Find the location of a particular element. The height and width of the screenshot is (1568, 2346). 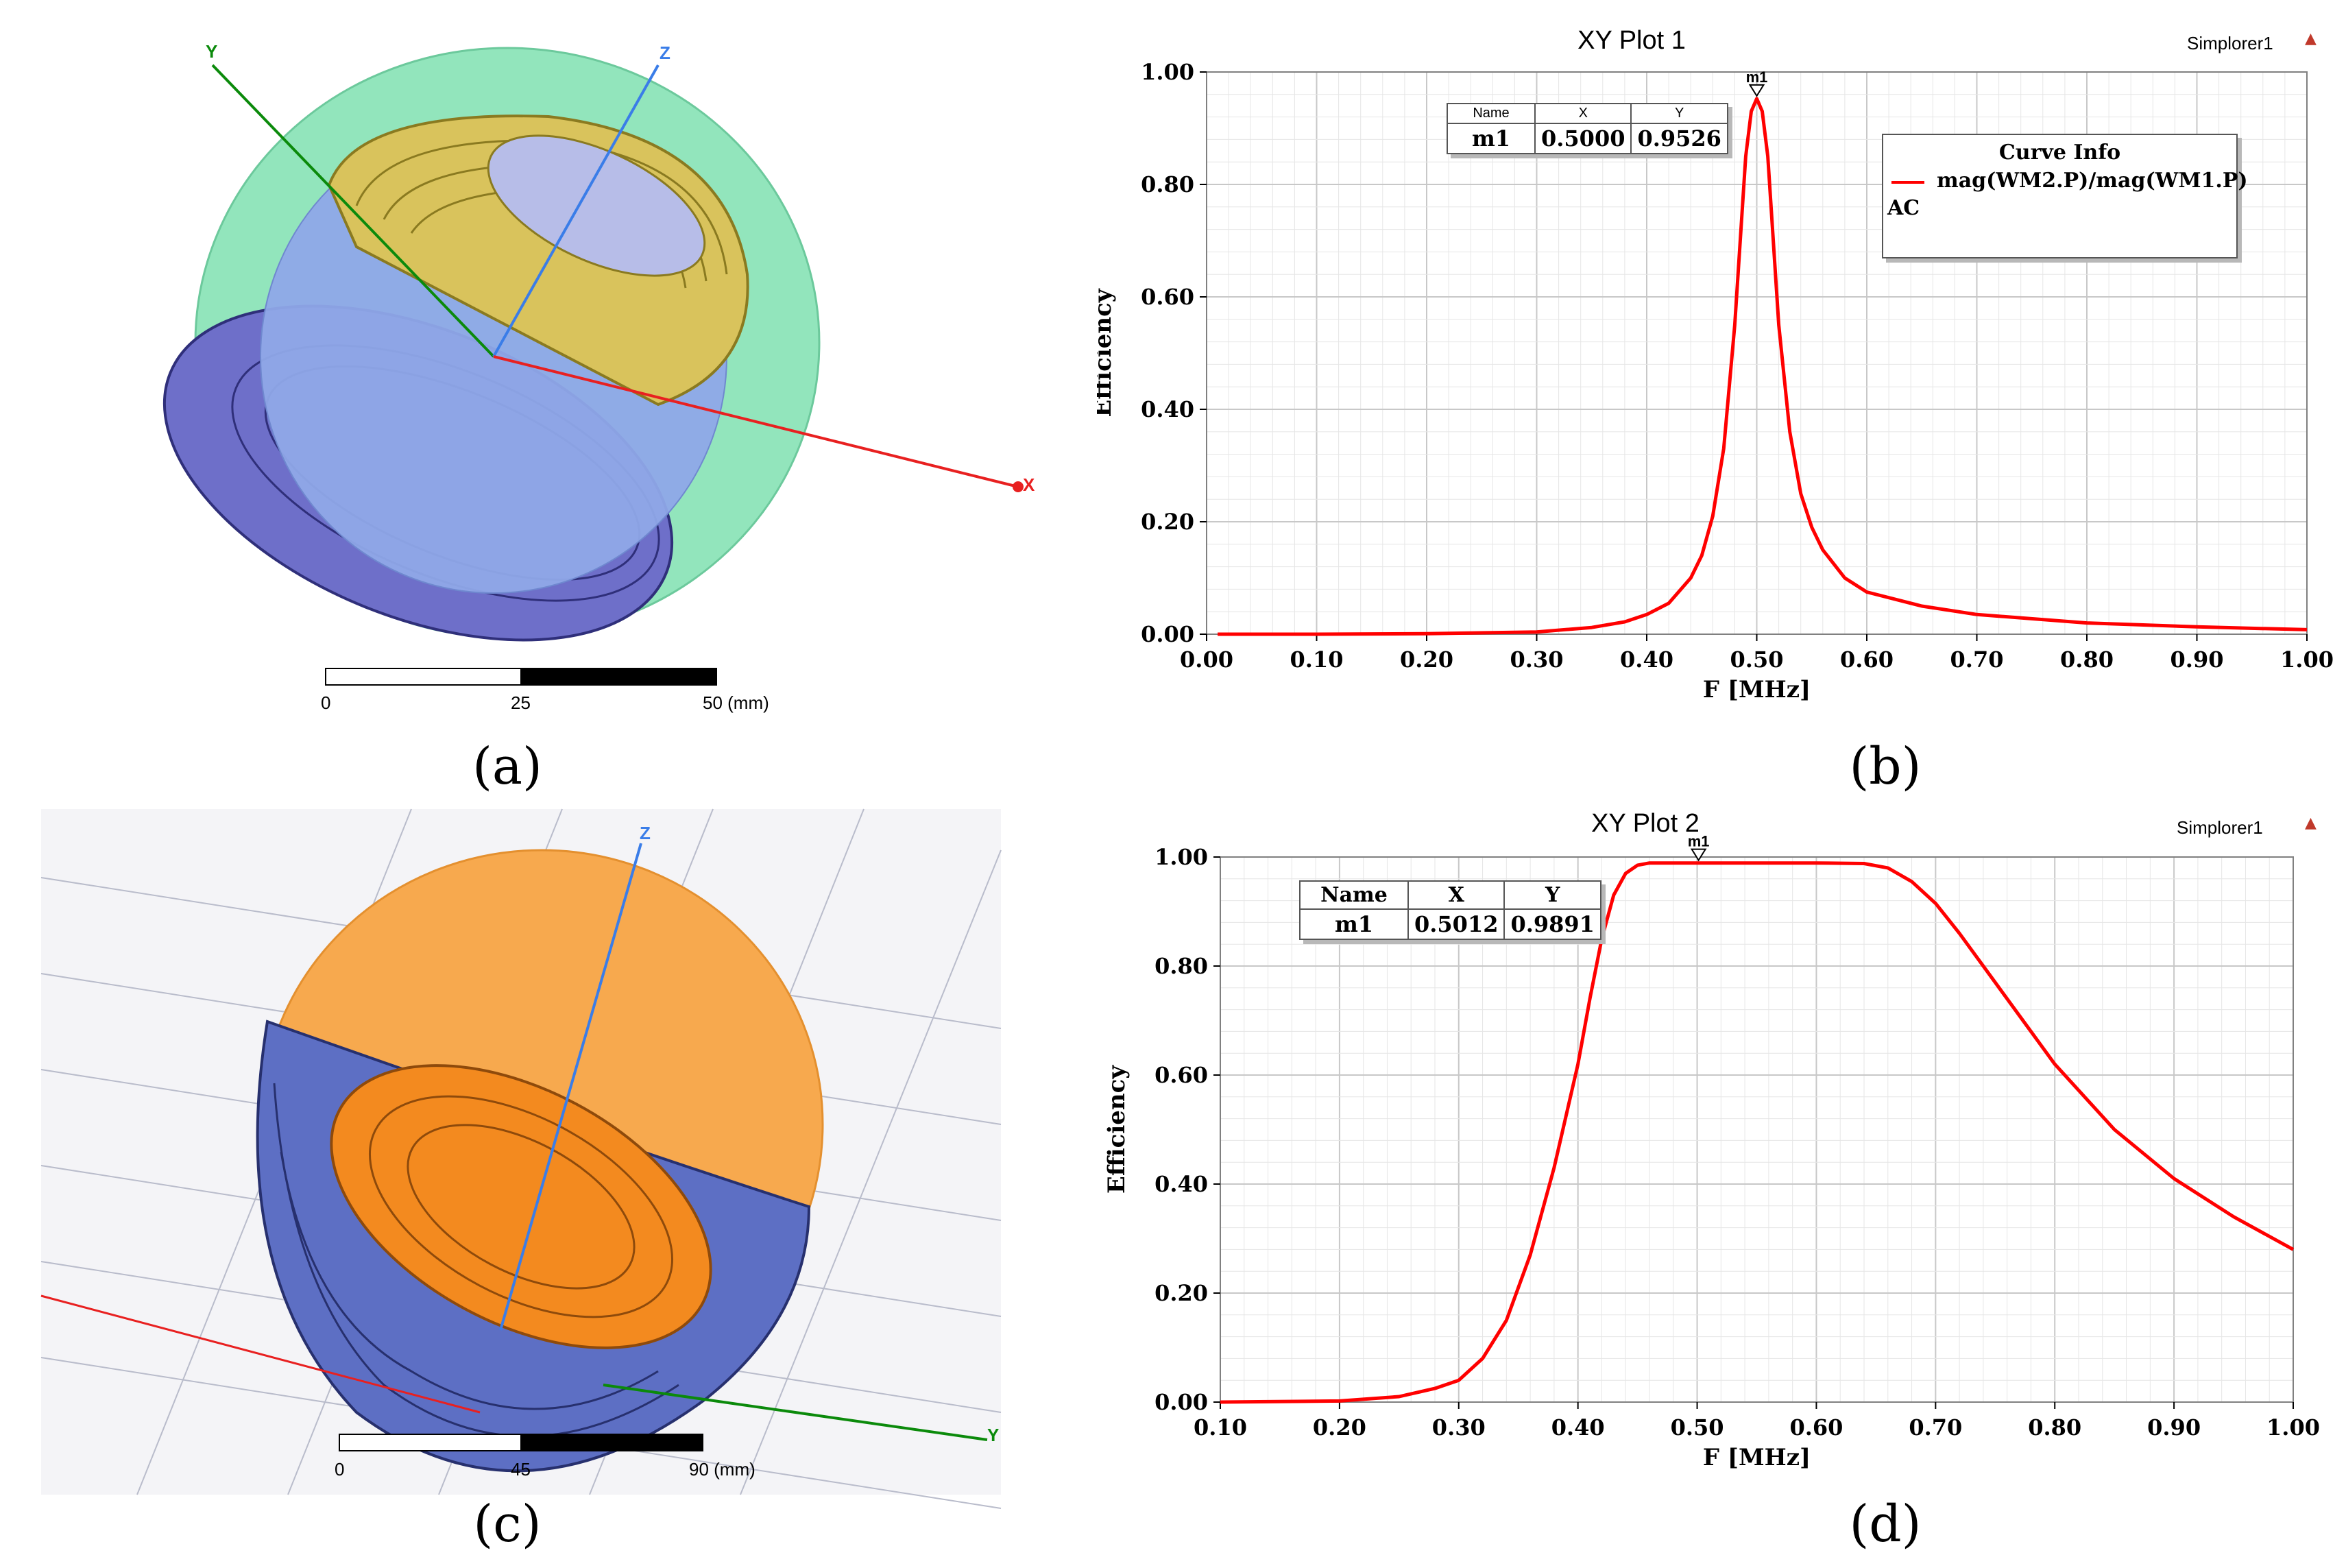

x-tick-label: 0.00 is located at coordinates (1206, 660).